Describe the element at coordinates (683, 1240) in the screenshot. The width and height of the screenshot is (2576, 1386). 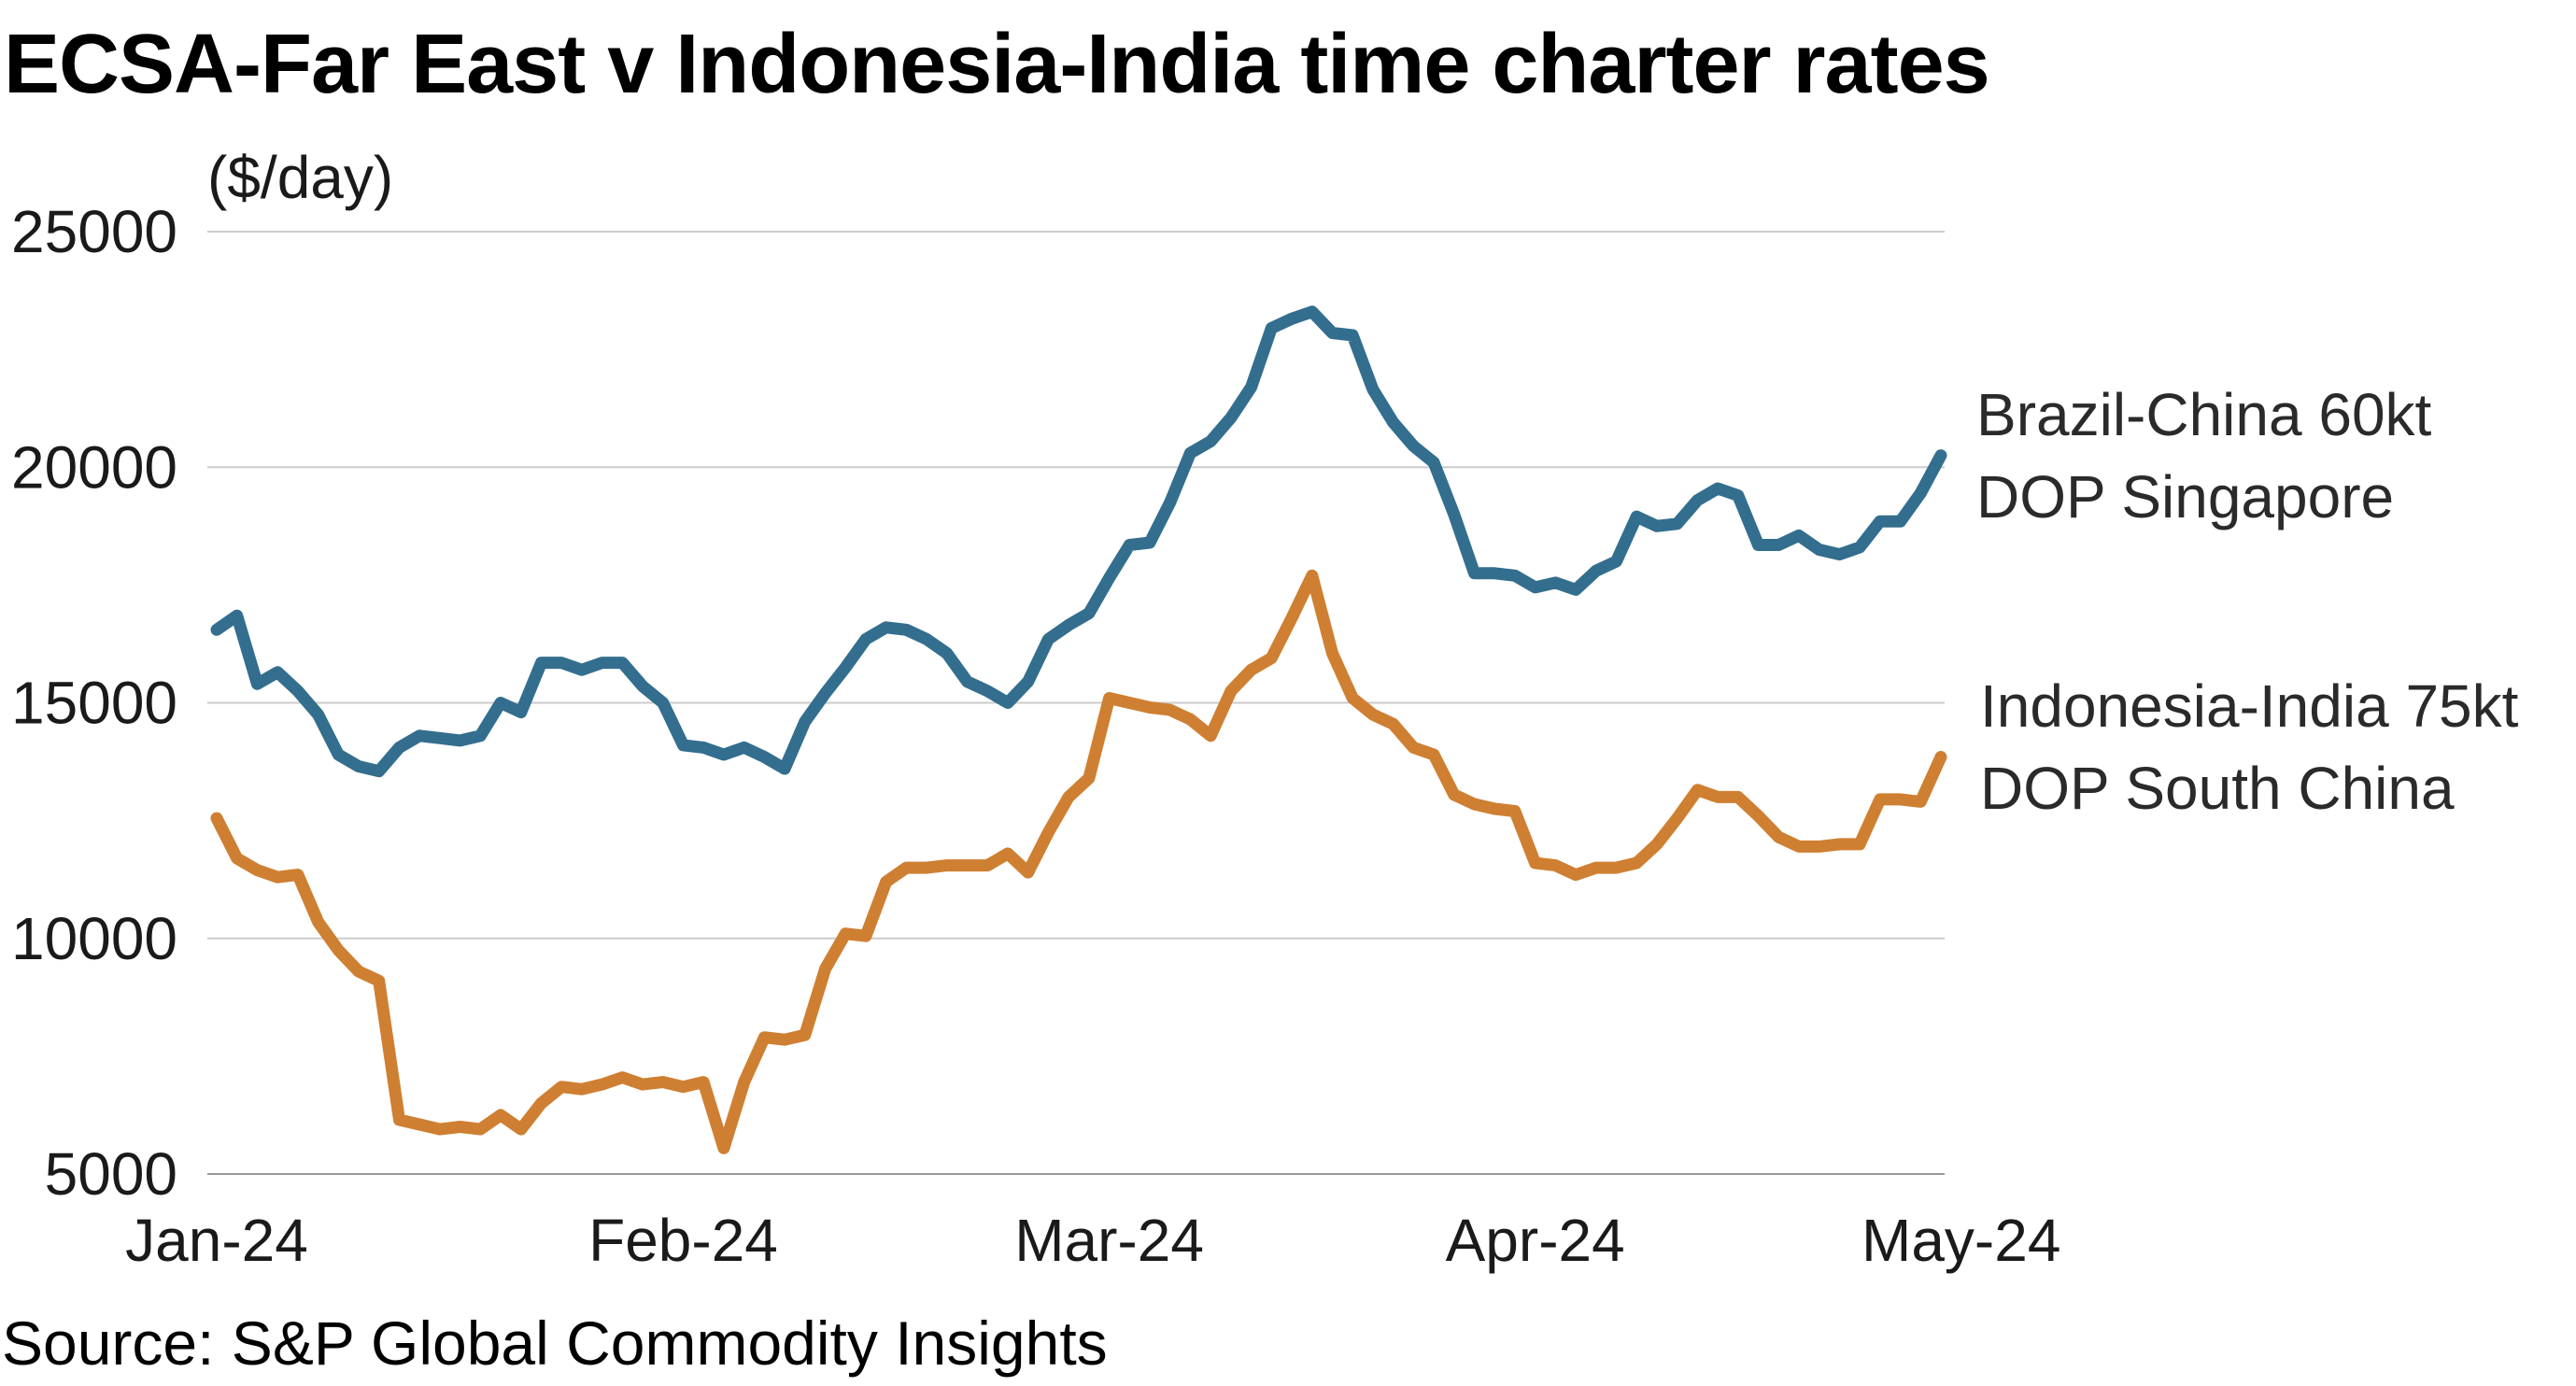
I see `x-tick-label: Feb-24` at that location.